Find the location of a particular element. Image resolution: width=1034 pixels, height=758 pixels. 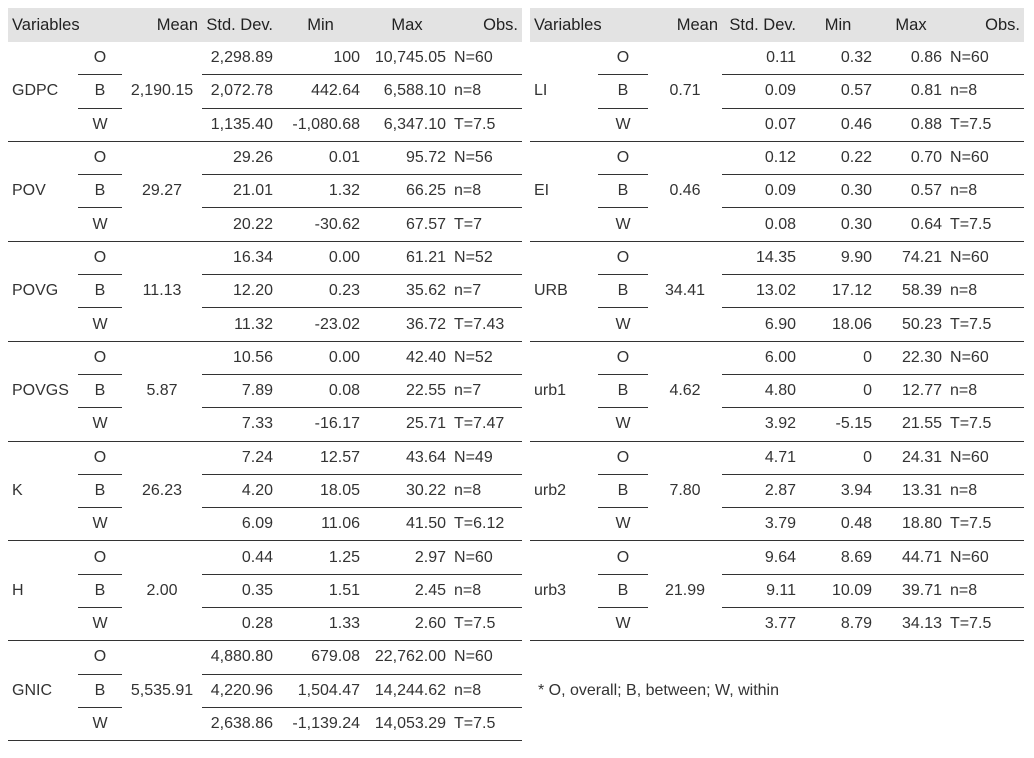

std-dev-value: 20.22 is located at coordinates (240, 224).